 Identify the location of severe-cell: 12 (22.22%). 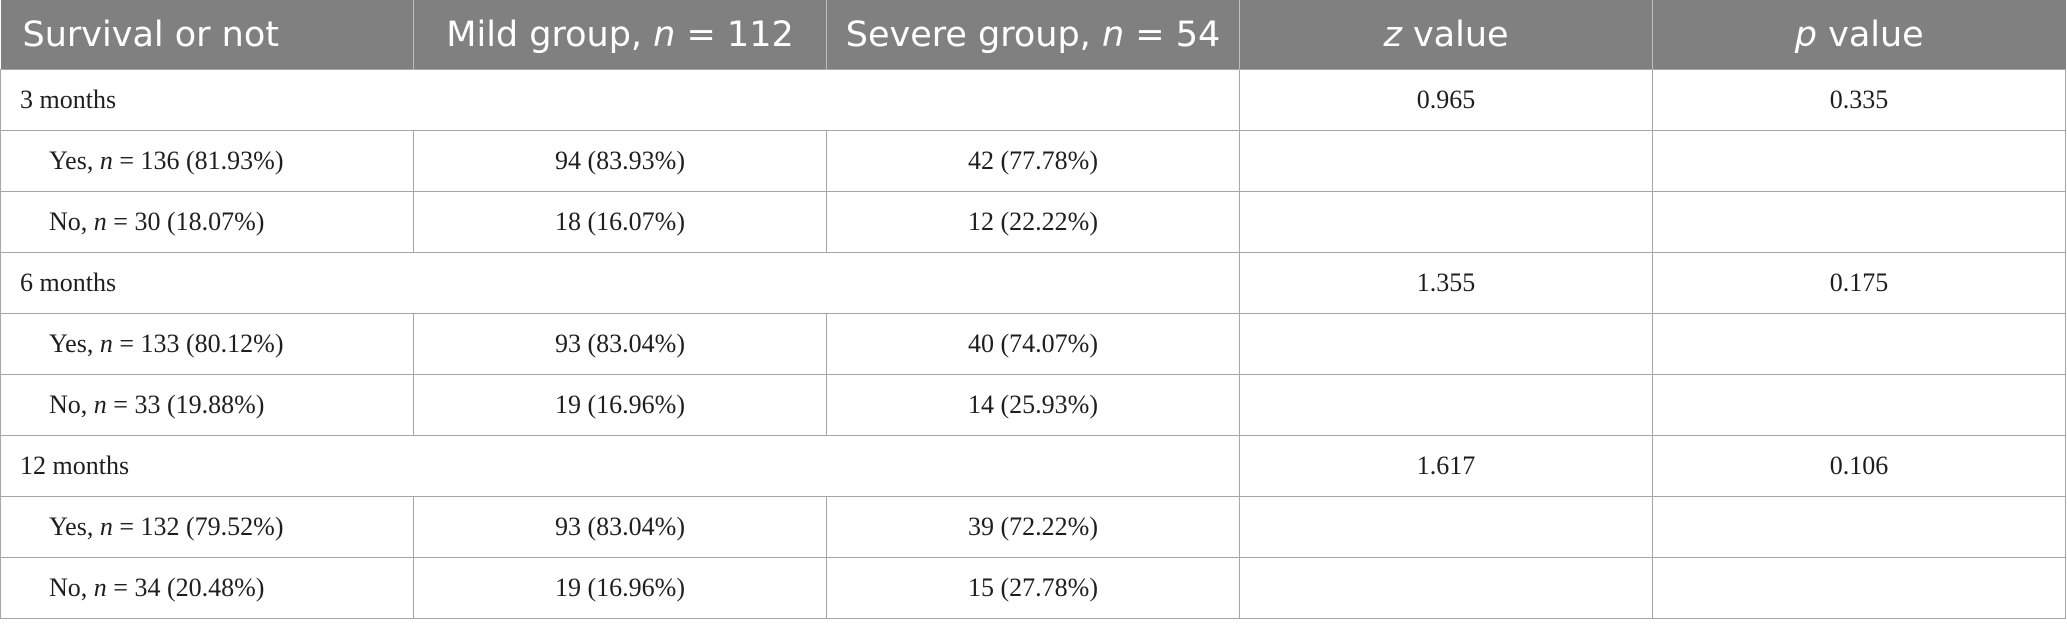
(1033, 222).